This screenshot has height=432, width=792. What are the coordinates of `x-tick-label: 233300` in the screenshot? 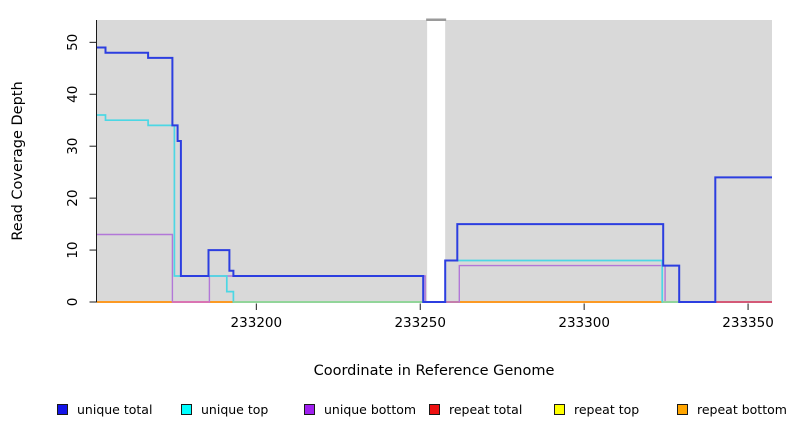 It's located at (584, 323).